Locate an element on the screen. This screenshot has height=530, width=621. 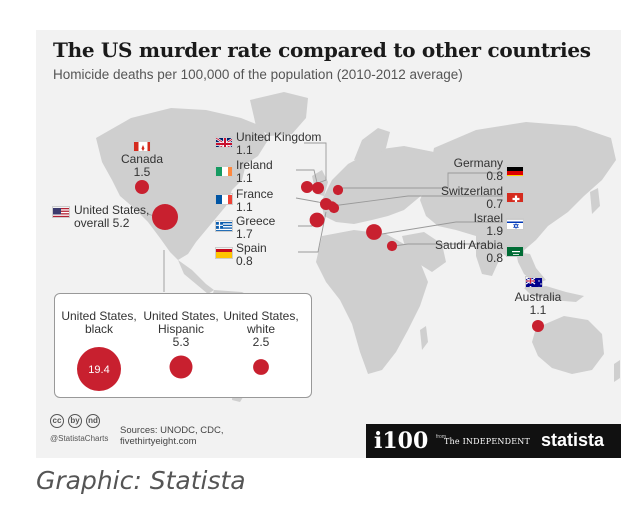
label-us-value: overall 5.2 is located at coordinates (102, 223).